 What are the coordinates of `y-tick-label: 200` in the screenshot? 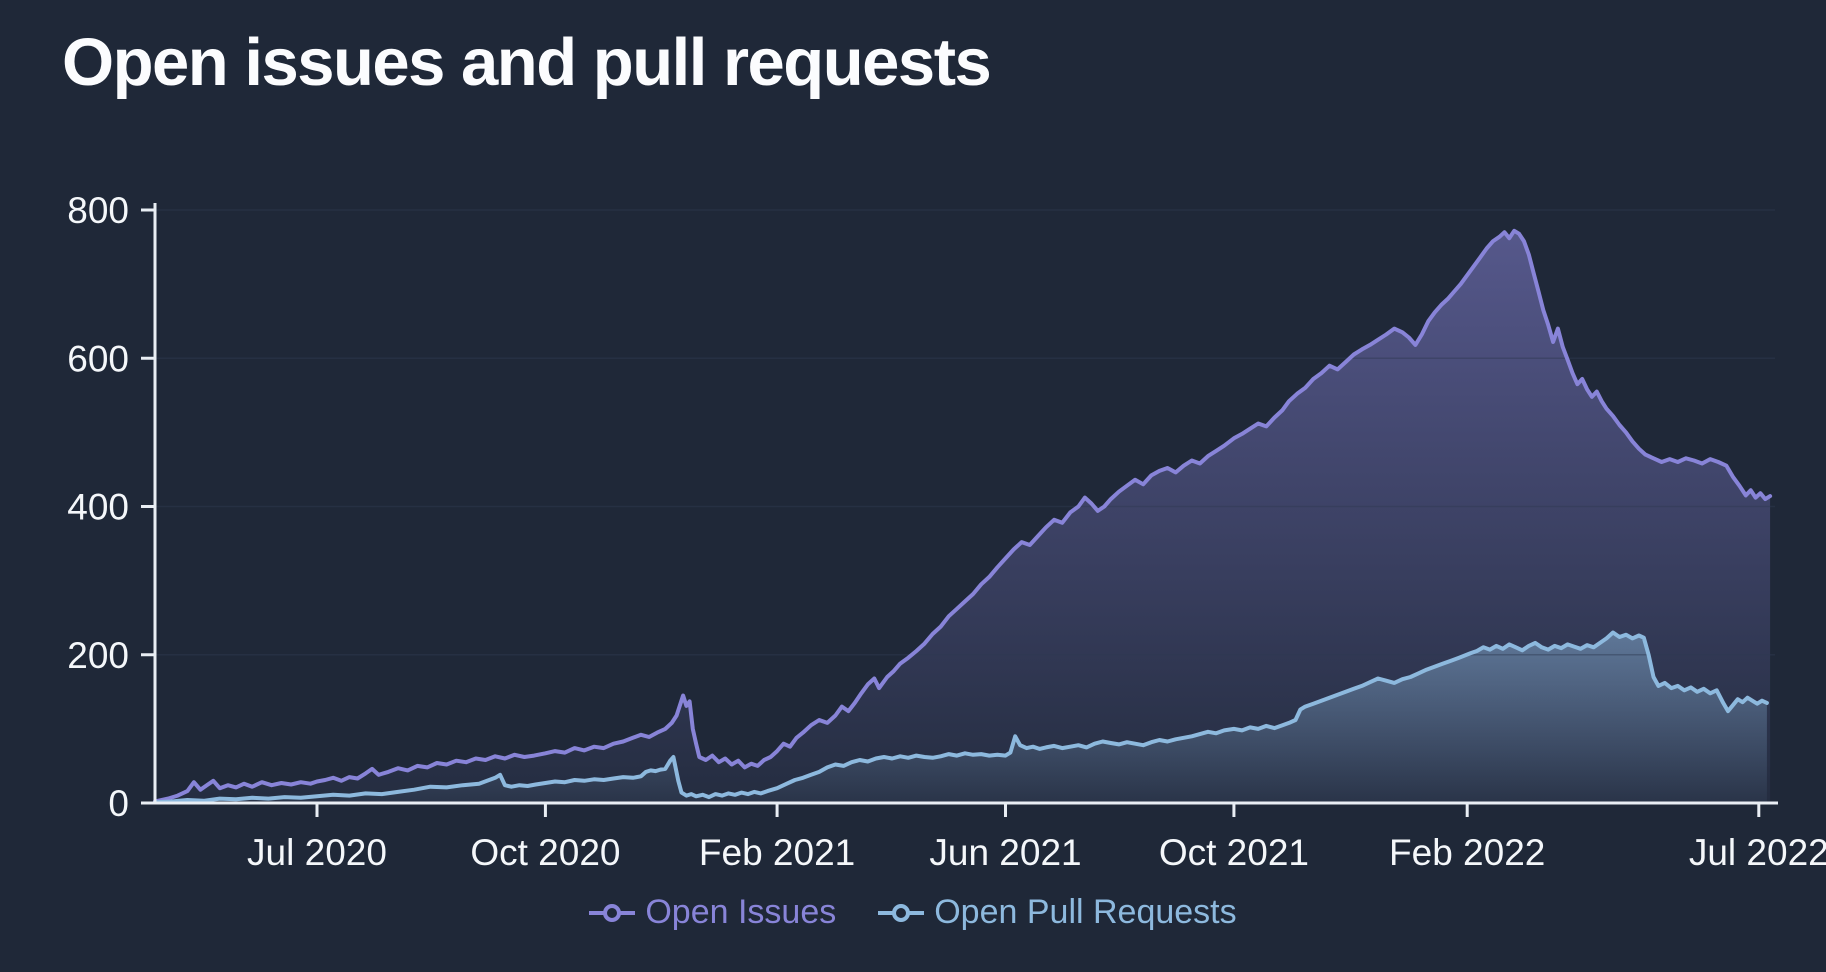 It's located at (98, 655).